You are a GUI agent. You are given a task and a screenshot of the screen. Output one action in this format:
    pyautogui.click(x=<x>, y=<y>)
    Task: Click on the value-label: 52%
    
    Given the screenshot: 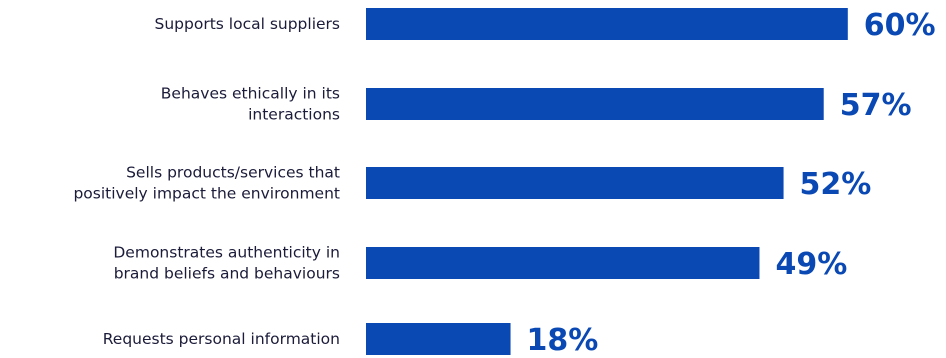 What is the action you would take?
    pyautogui.click(x=836, y=184)
    